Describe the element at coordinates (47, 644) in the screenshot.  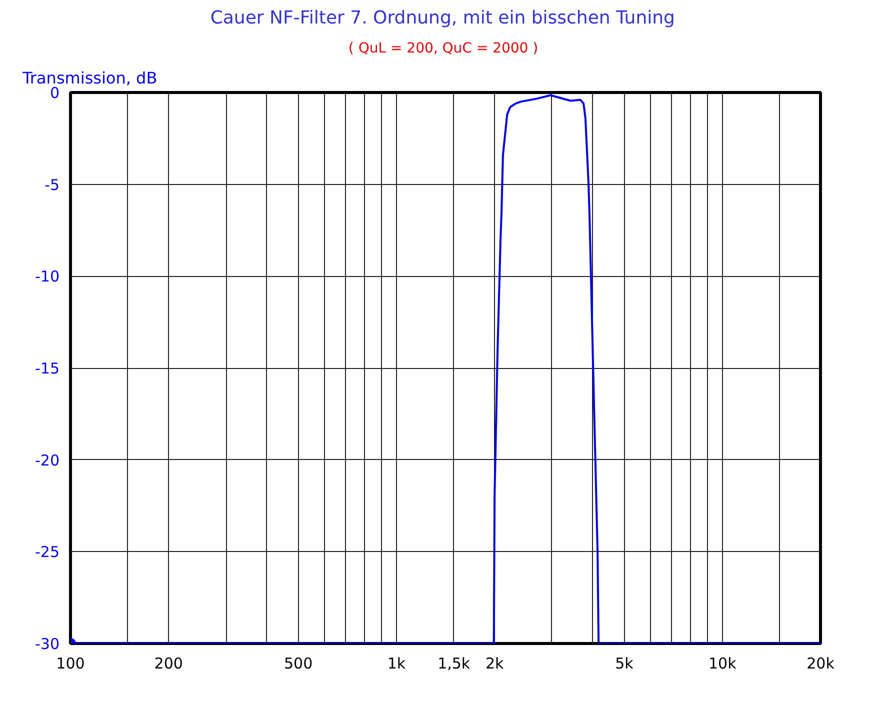
I see `y-tick-label: -30` at that location.